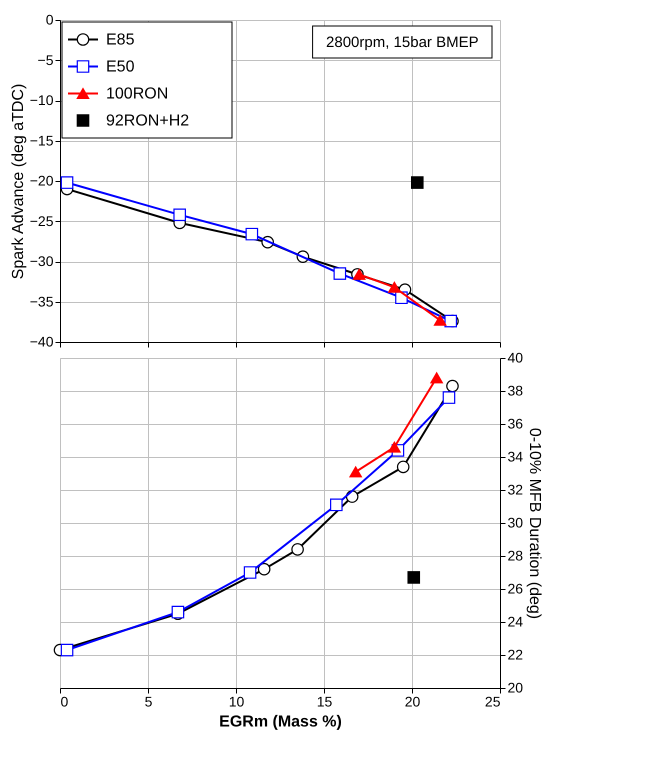 The width and height of the screenshot is (646, 765). What do you see at coordinates (402, 42) in the screenshot?
I see `annotation: 2800rpm, 15bar BMEP` at bounding box center [402, 42].